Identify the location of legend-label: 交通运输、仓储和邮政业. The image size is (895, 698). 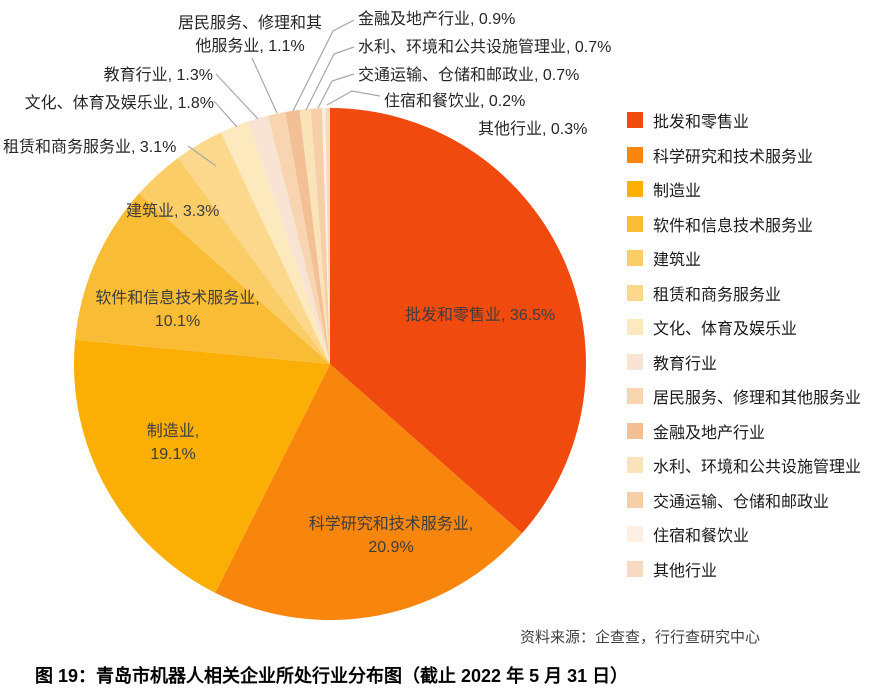
(741, 502).